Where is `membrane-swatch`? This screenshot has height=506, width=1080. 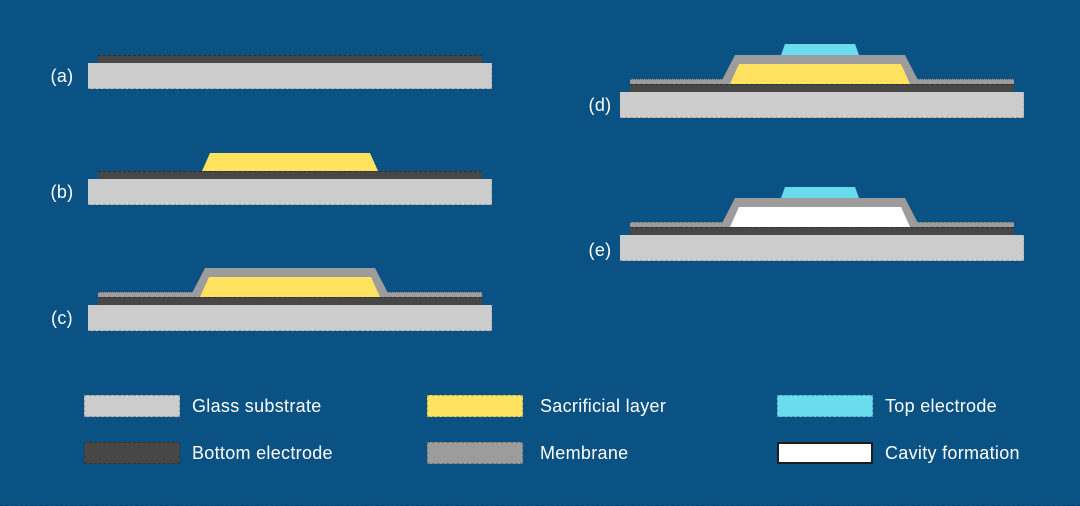
membrane-swatch is located at coordinates (475, 453).